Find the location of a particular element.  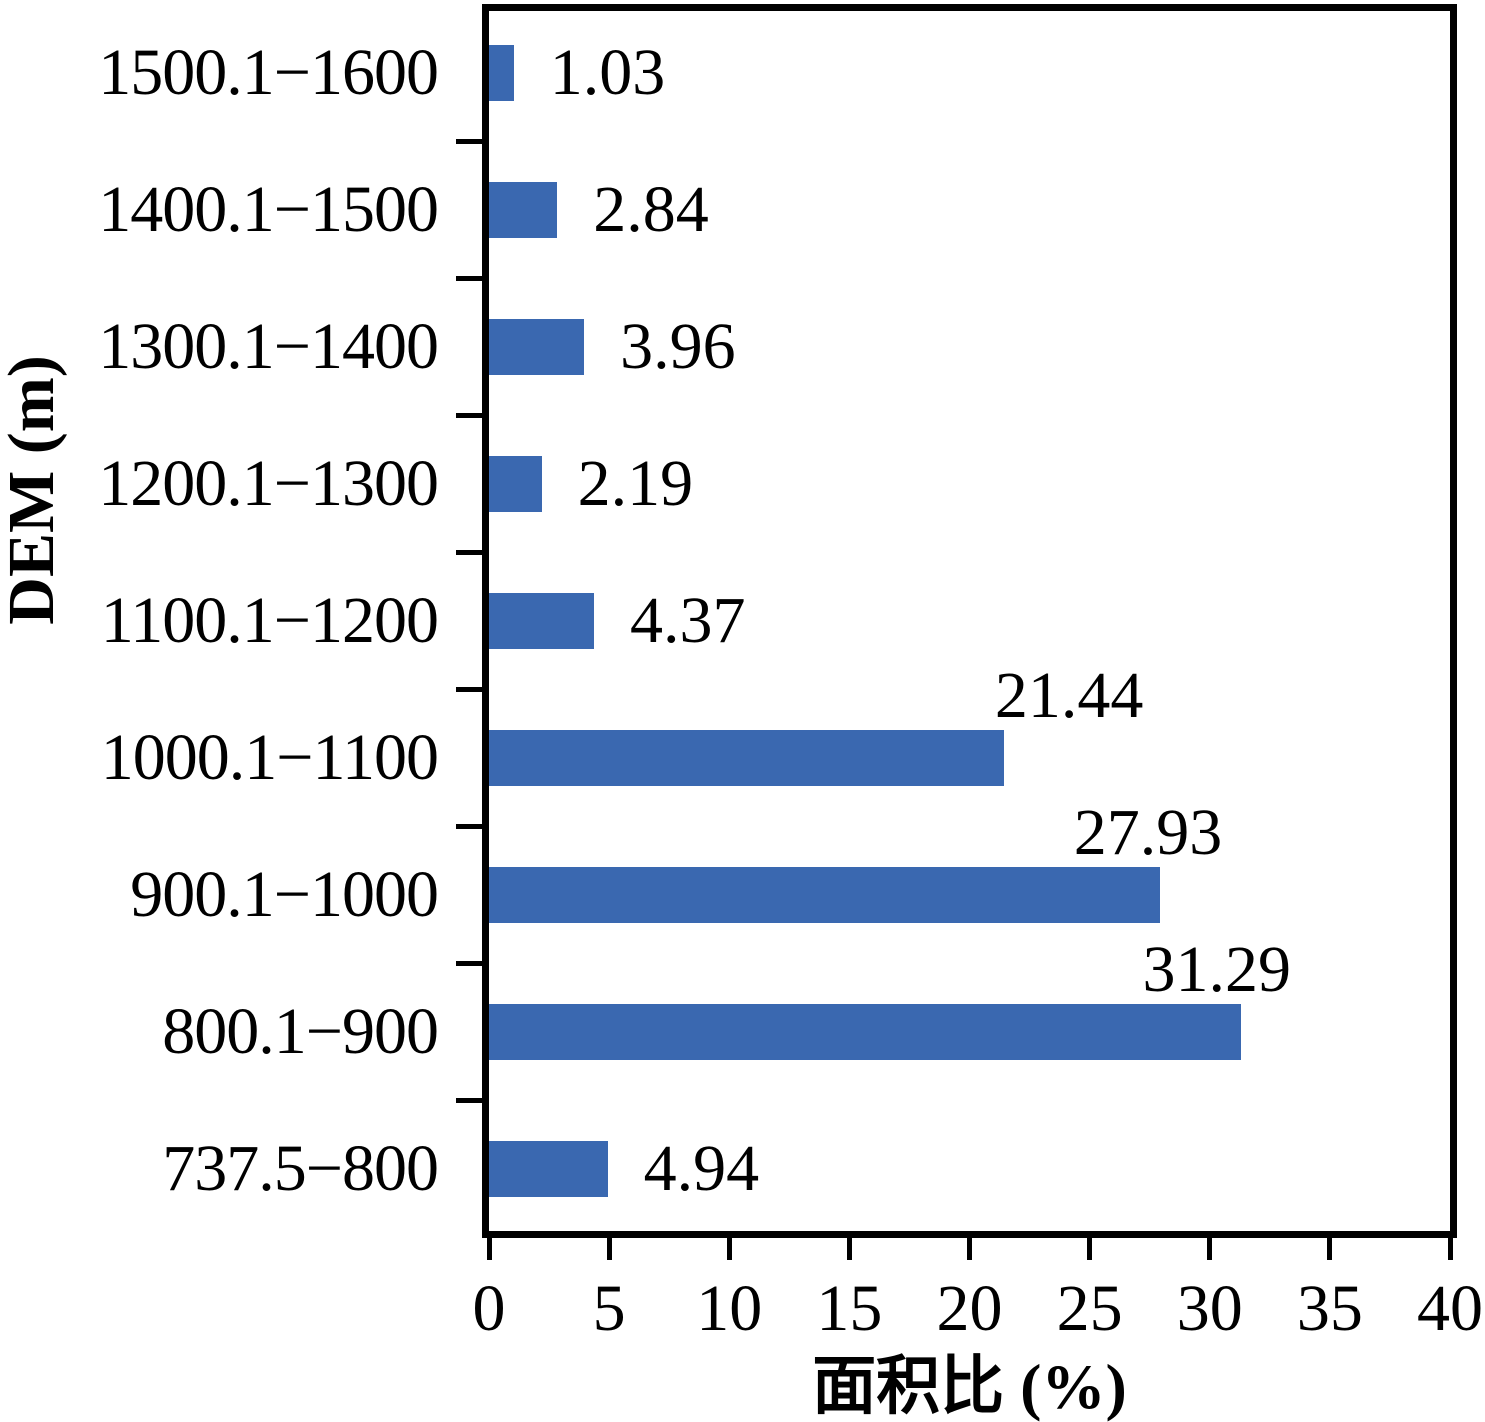

x-tick-label: 10 is located at coordinates (729, 1308).